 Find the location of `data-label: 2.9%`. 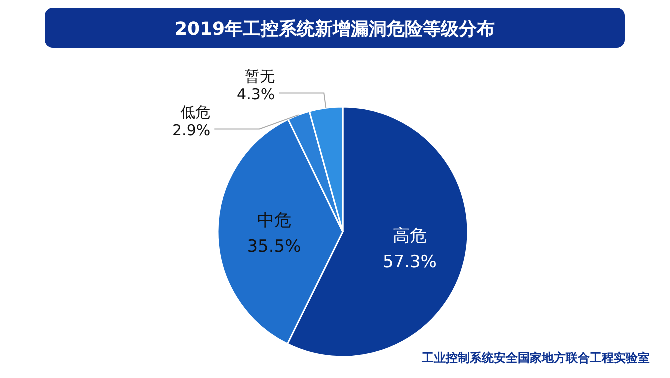

data-label: 2.9% is located at coordinates (191, 130).